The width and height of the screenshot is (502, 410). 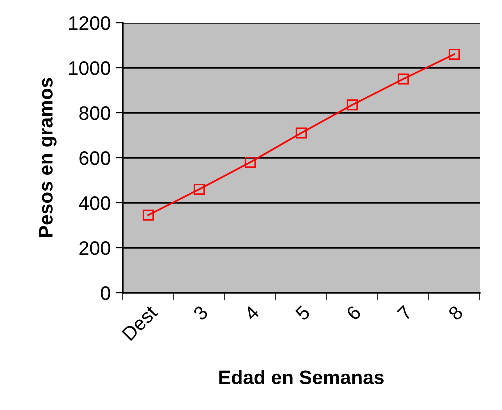 What do you see at coordinates (94, 203) in the screenshot?
I see `y-tick-label: 400` at bounding box center [94, 203].